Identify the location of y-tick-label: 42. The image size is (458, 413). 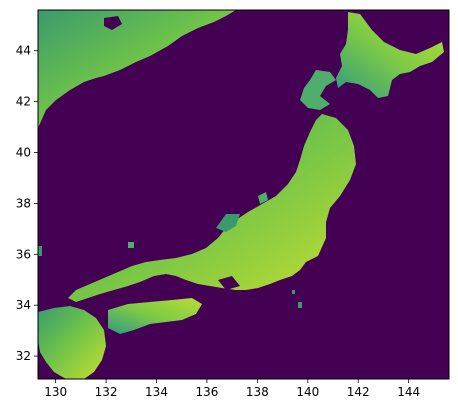
(23, 102).